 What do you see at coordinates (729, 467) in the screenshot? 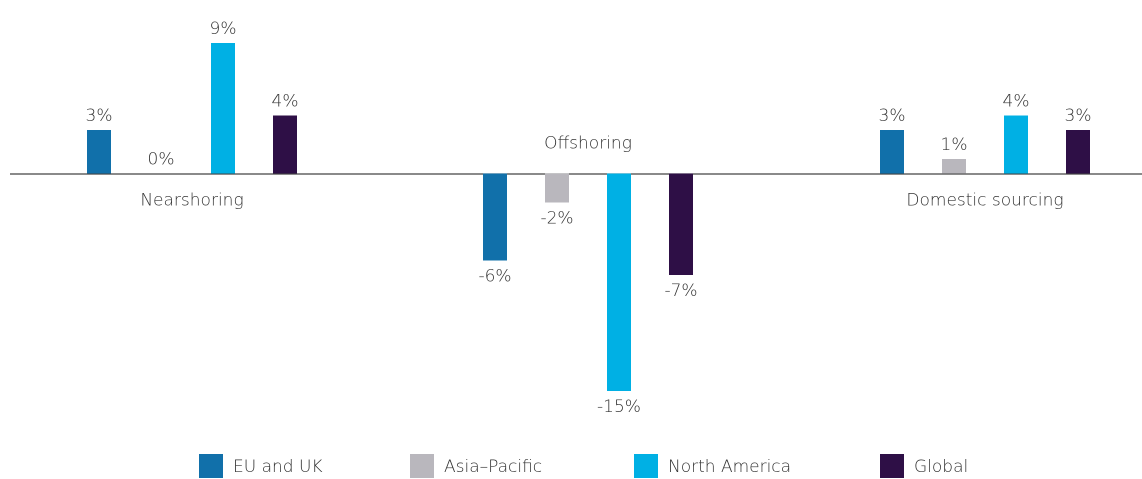
I see `legend-label: North America` at bounding box center [729, 467].